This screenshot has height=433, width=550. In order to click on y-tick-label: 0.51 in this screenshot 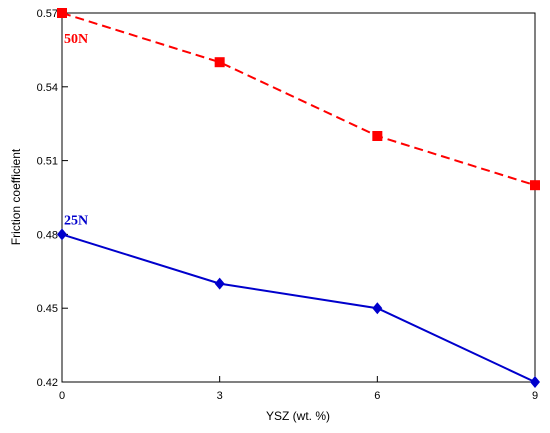, I will do `click(47, 162)`.